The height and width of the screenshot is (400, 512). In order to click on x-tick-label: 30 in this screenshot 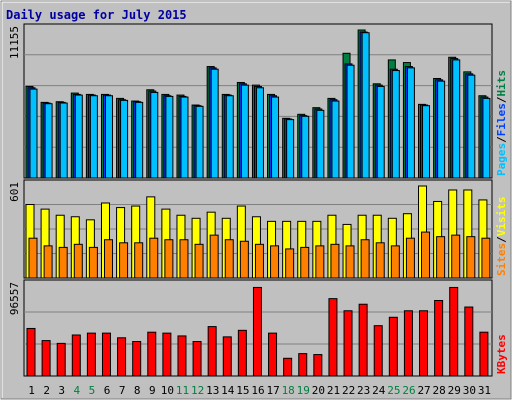, I will do `click(469, 390)`.